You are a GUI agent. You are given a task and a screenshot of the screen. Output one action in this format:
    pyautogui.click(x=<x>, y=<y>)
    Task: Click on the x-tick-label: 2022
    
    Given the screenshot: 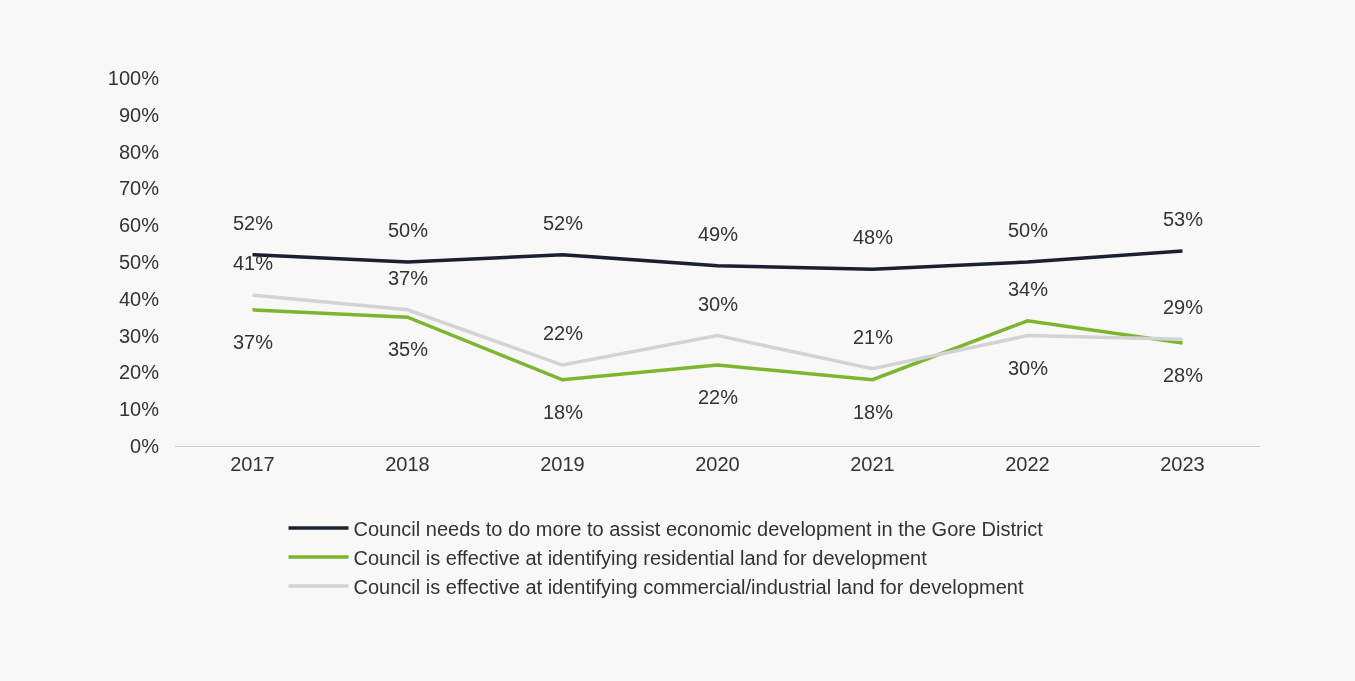 What is the action you would take?
    pyautogui.click(x=1027, y=464)
    